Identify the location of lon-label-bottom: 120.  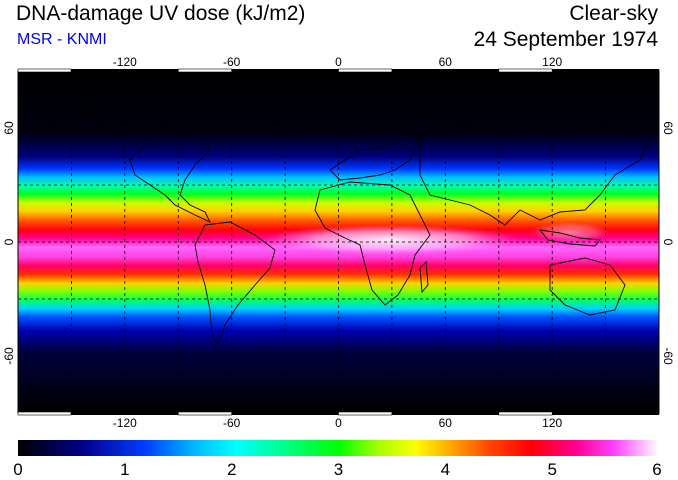
(552, 423).